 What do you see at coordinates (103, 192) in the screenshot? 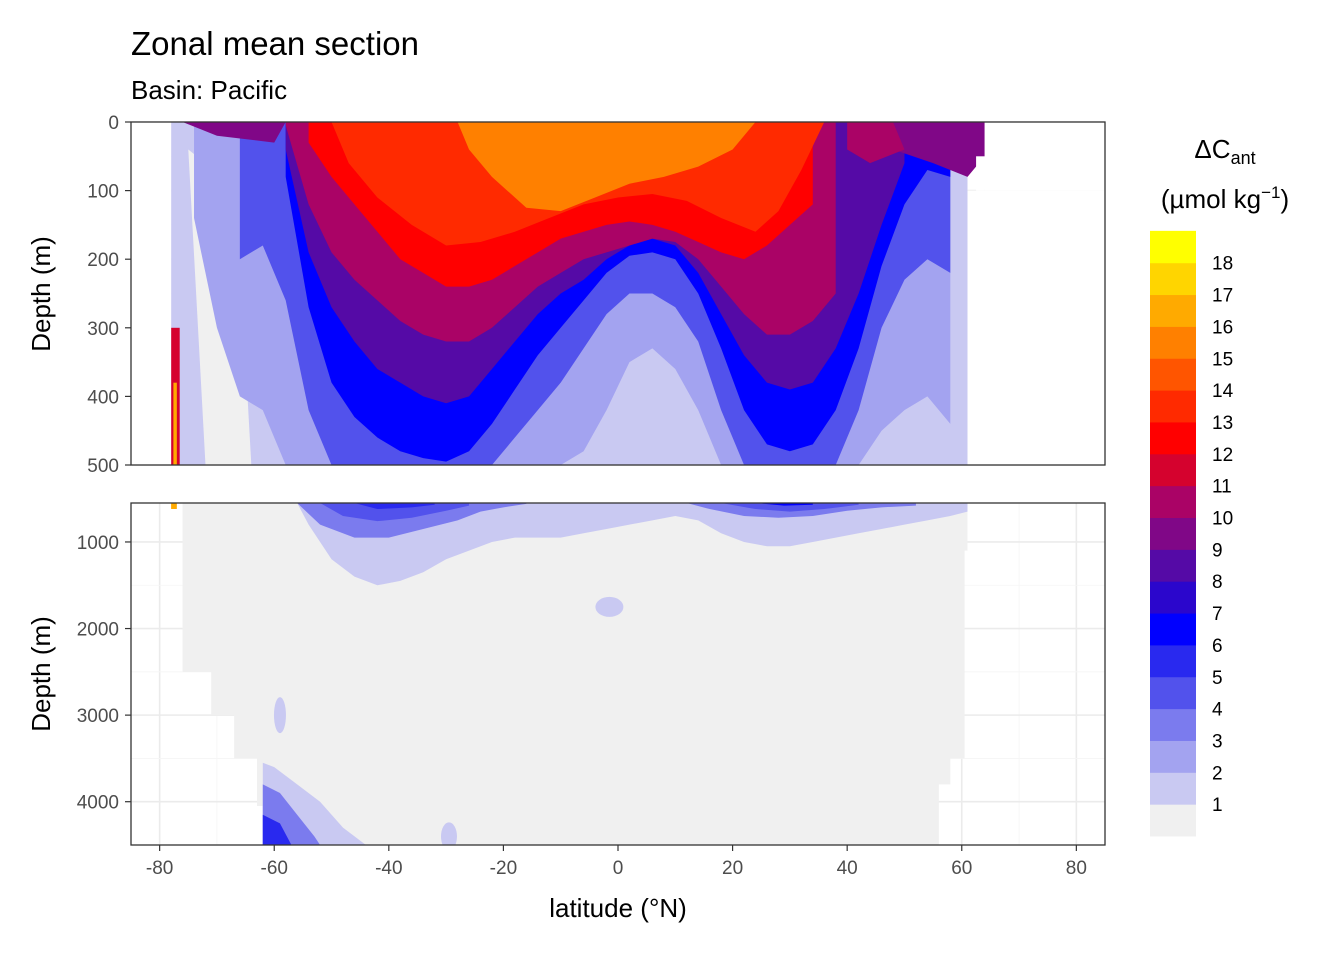
I see `y-tick-label: 100` at bounding box center [103, 192].